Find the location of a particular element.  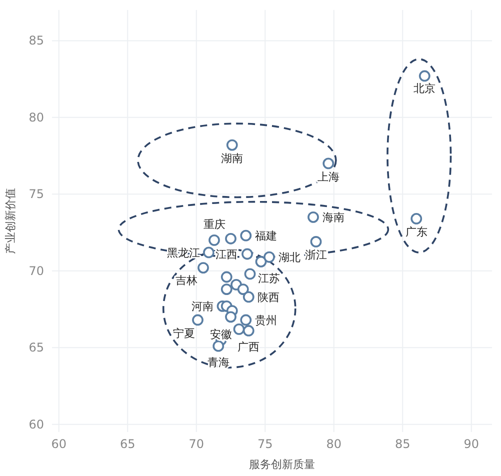

annotation: 湖南 is located at coordinates (232, 159).